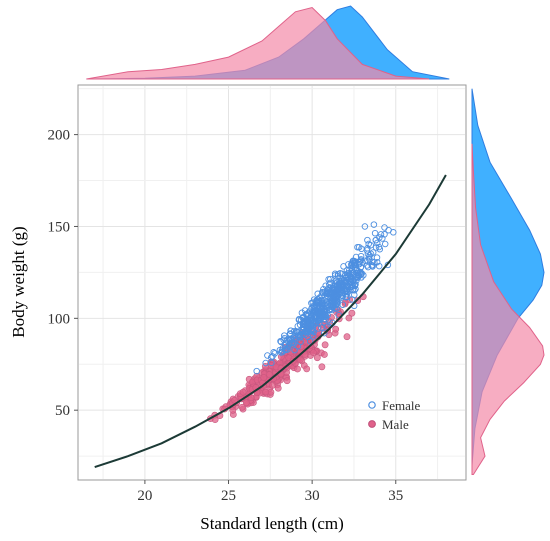 This screenshot has width=550, height=541. Describe the element at coordinates (63, 273) in the screenshot. I see `y-axis-ticks: 50 100 150 200` at that location.